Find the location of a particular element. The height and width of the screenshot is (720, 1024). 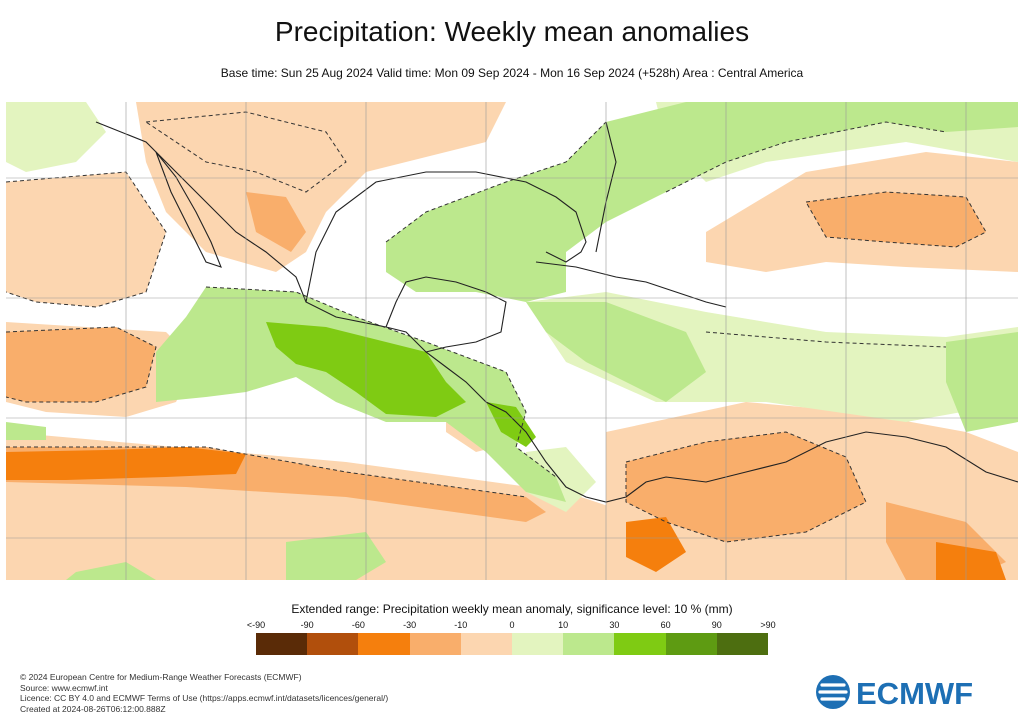

legend-tick-label: -90 is located at coordinates (307, 625).